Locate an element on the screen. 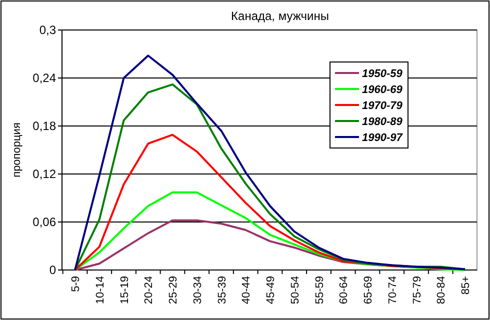 The image size is (490, 320). legend-label: 1960-69 is located at coordinates (383, 90).